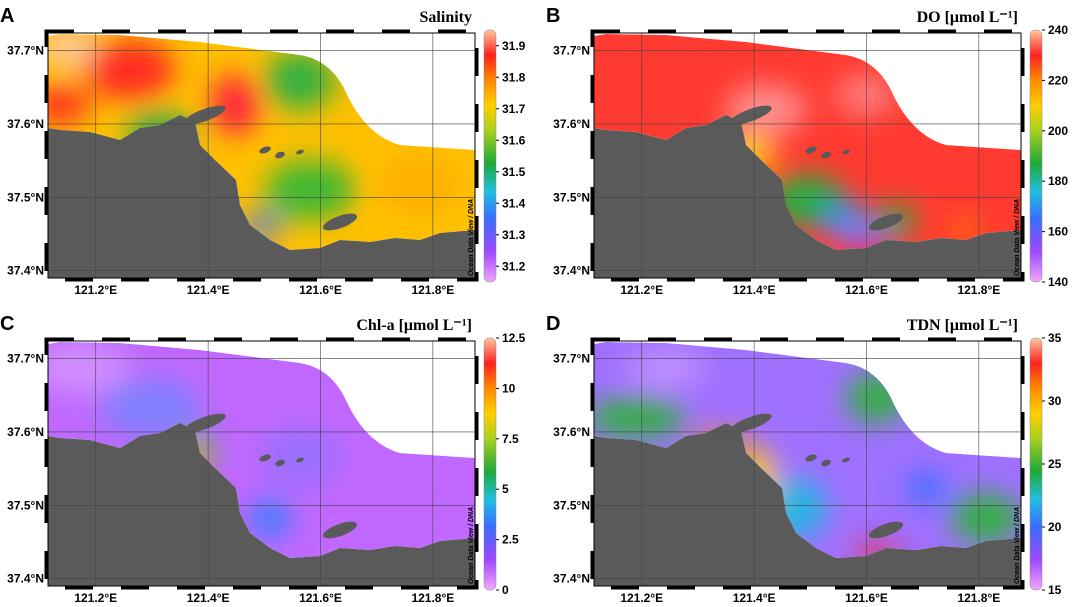  What do you see at coordinates (514, 338) in the screenshot?
I see `colorbar-tick-label: 12.5` at bounding box center [514, 338].